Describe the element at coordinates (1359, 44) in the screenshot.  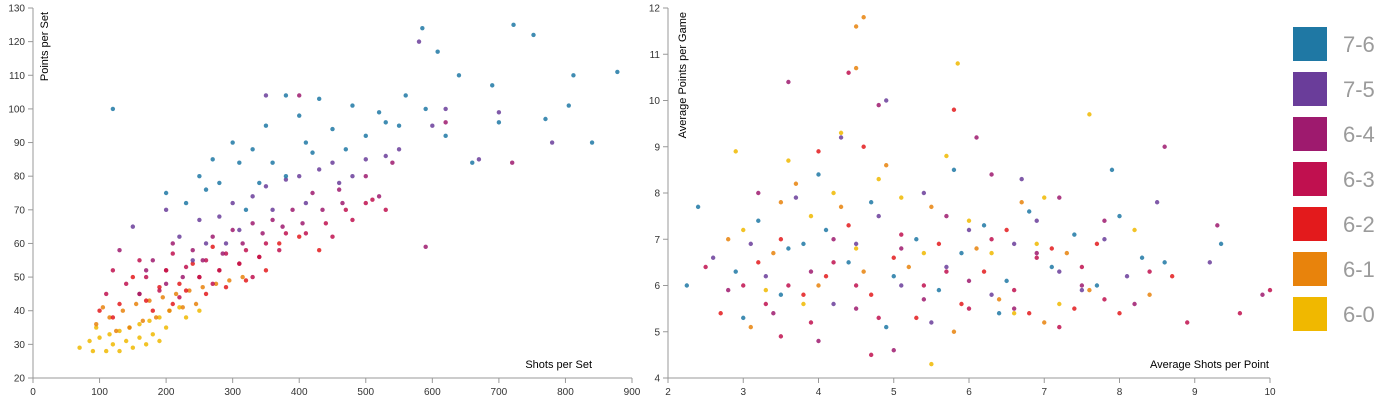
I see `legend-label: 7-6` at that location.